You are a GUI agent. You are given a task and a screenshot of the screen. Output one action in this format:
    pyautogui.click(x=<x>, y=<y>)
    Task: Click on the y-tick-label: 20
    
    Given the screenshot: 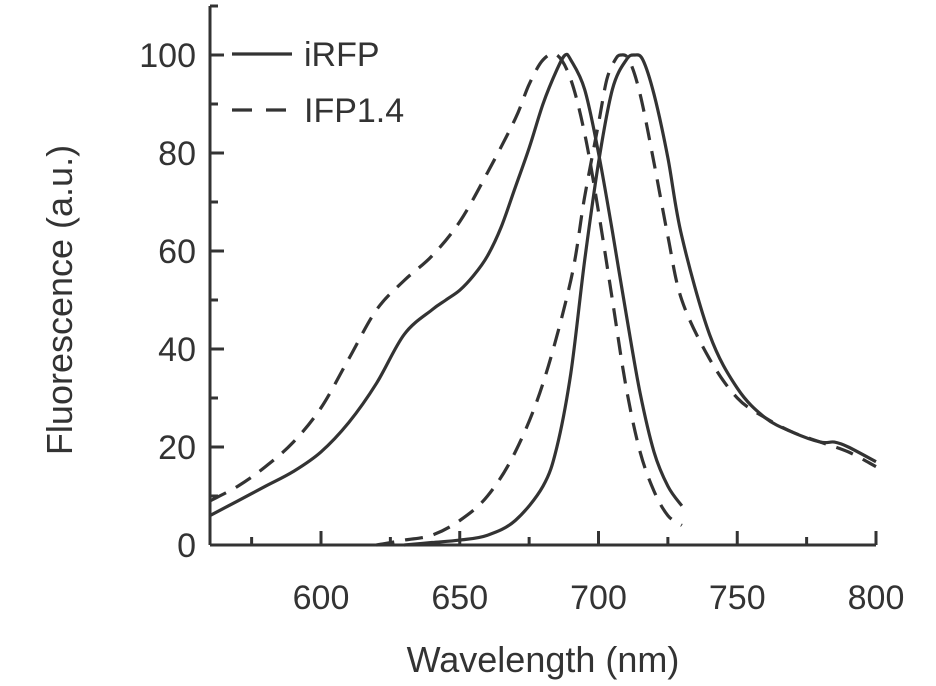 What is the action you would take?
    pyautogui.click(x=177, y=448)
    